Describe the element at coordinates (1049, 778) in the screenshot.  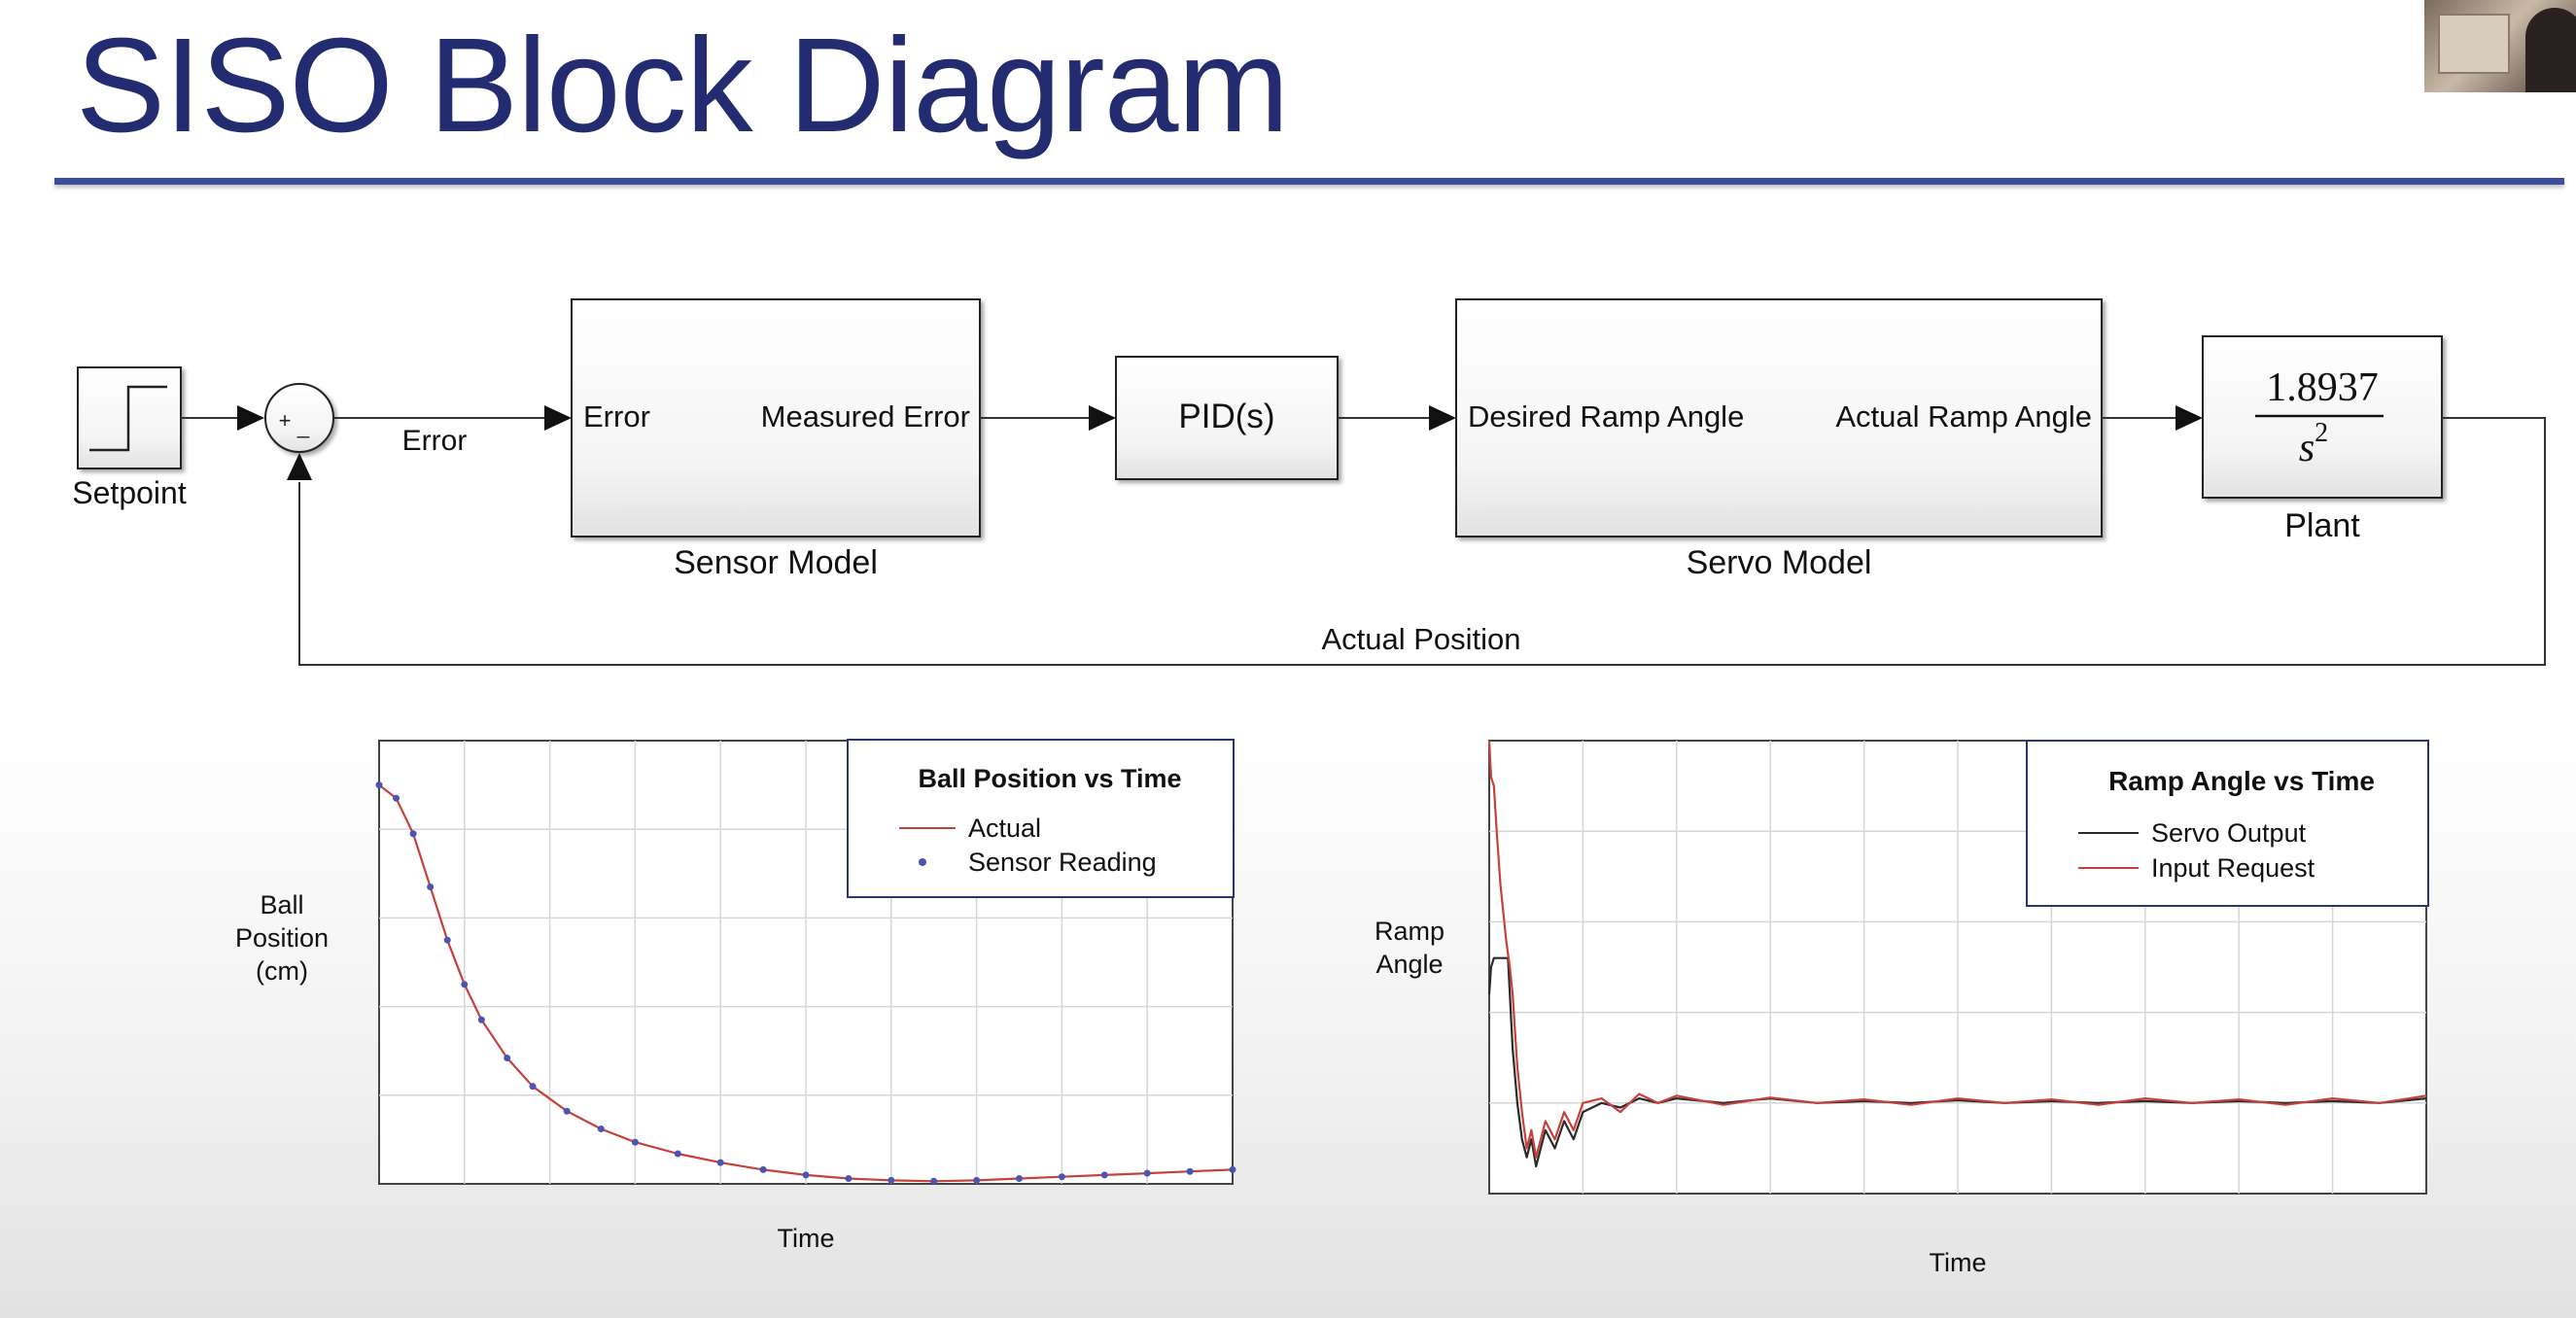
I see `ball-position-chart-title: Ball Position vs Time` at that location.